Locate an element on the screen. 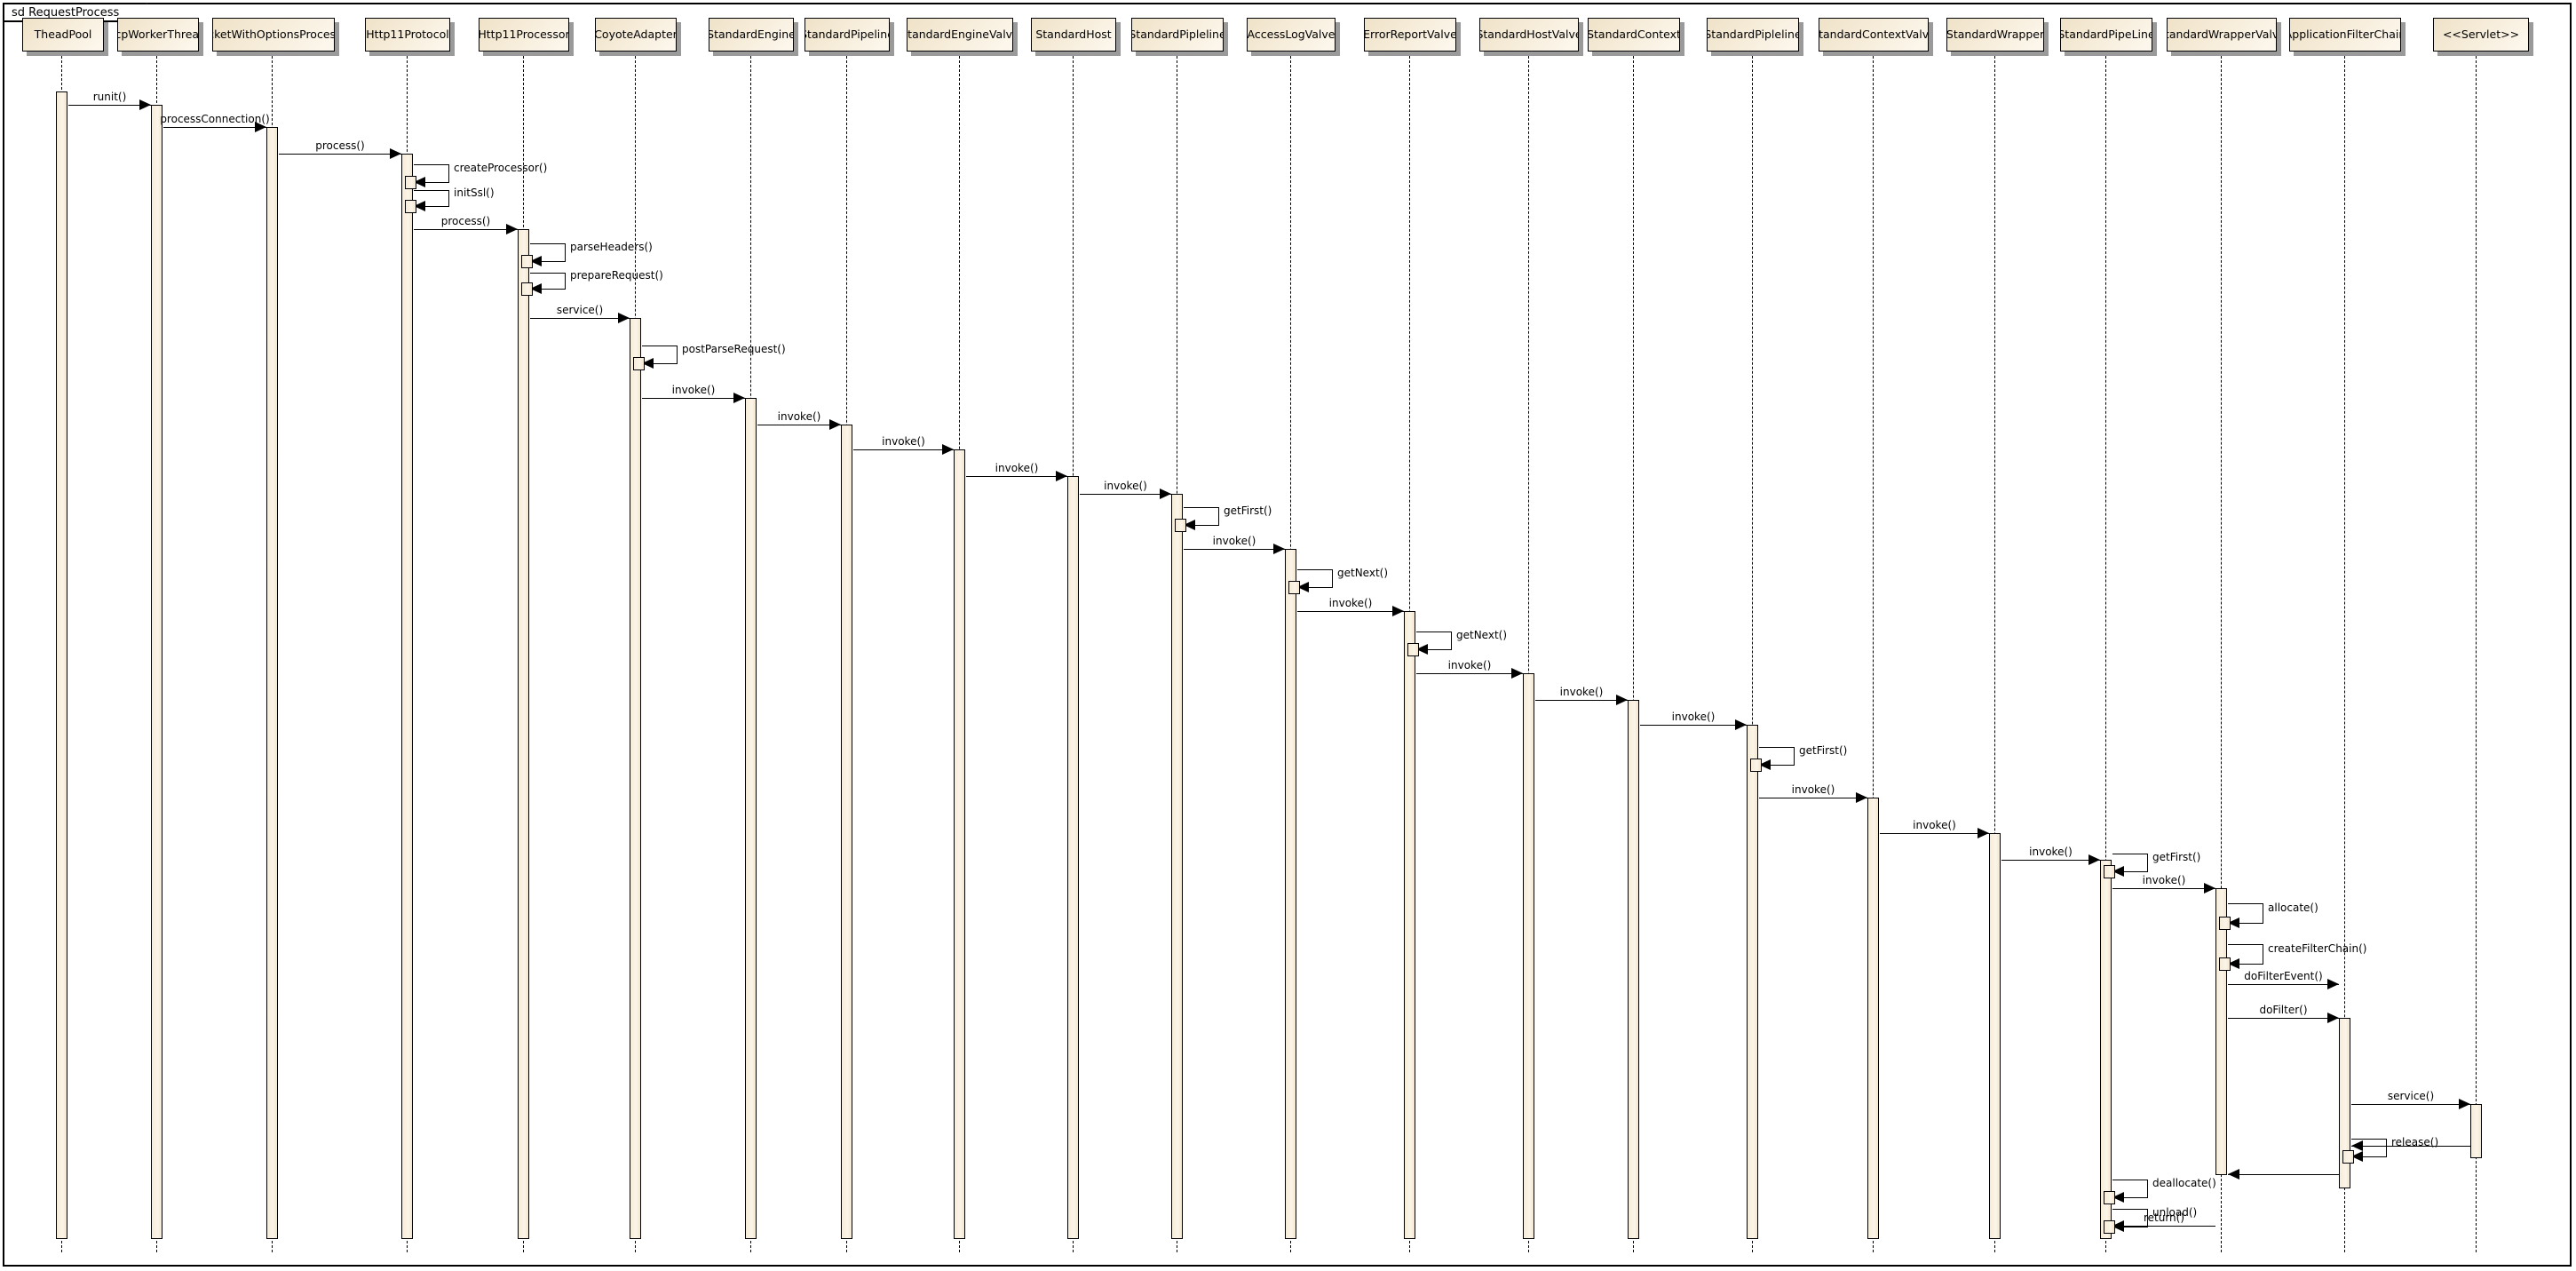 This screenshot has height=1271, width=2576. self-call-label-s07: getNext() is located at coordinates (1363, 573).